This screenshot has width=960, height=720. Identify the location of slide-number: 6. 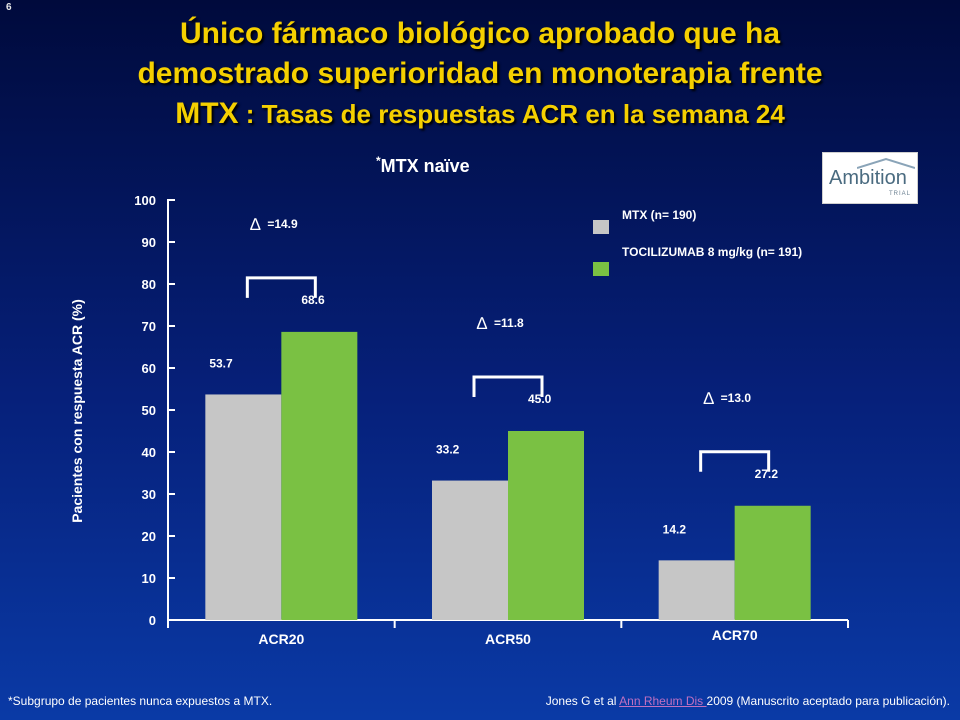
(9, 7).